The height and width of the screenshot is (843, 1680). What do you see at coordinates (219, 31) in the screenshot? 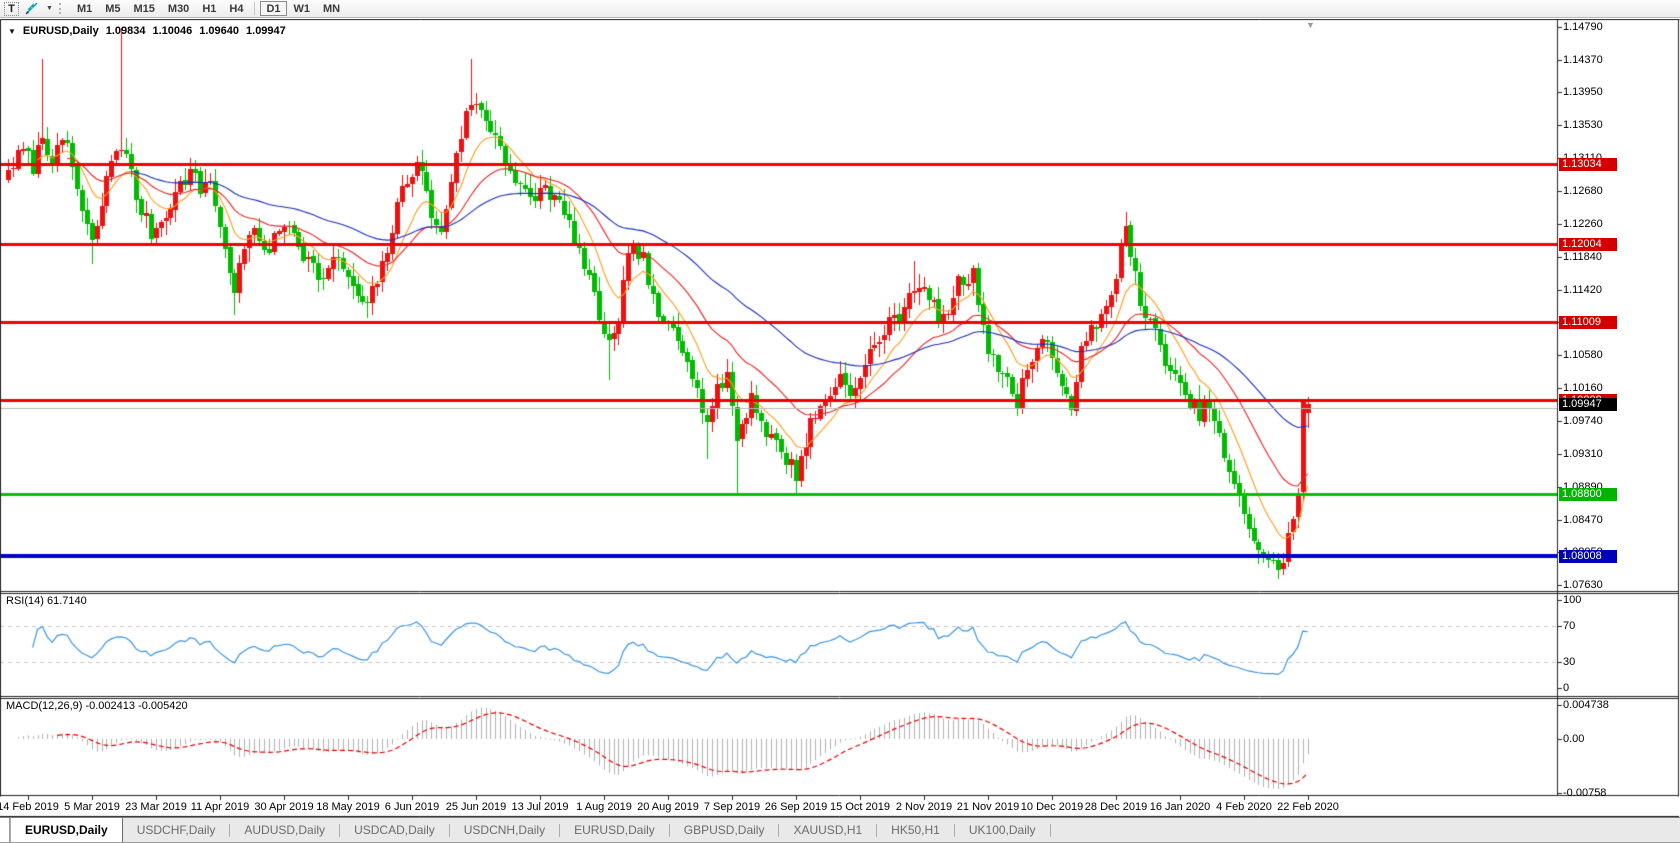
I see `ohlc-low: 1.09640` at bounding box center [219, 31].